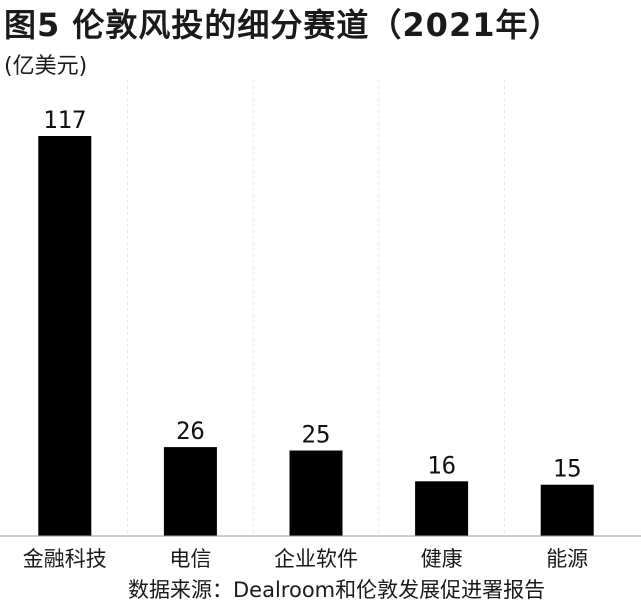 The image size is (641, 610). I want to click on data-source-note: 数据来源：Dealroom和伦敦发展促进署报告, so click(337, 590).